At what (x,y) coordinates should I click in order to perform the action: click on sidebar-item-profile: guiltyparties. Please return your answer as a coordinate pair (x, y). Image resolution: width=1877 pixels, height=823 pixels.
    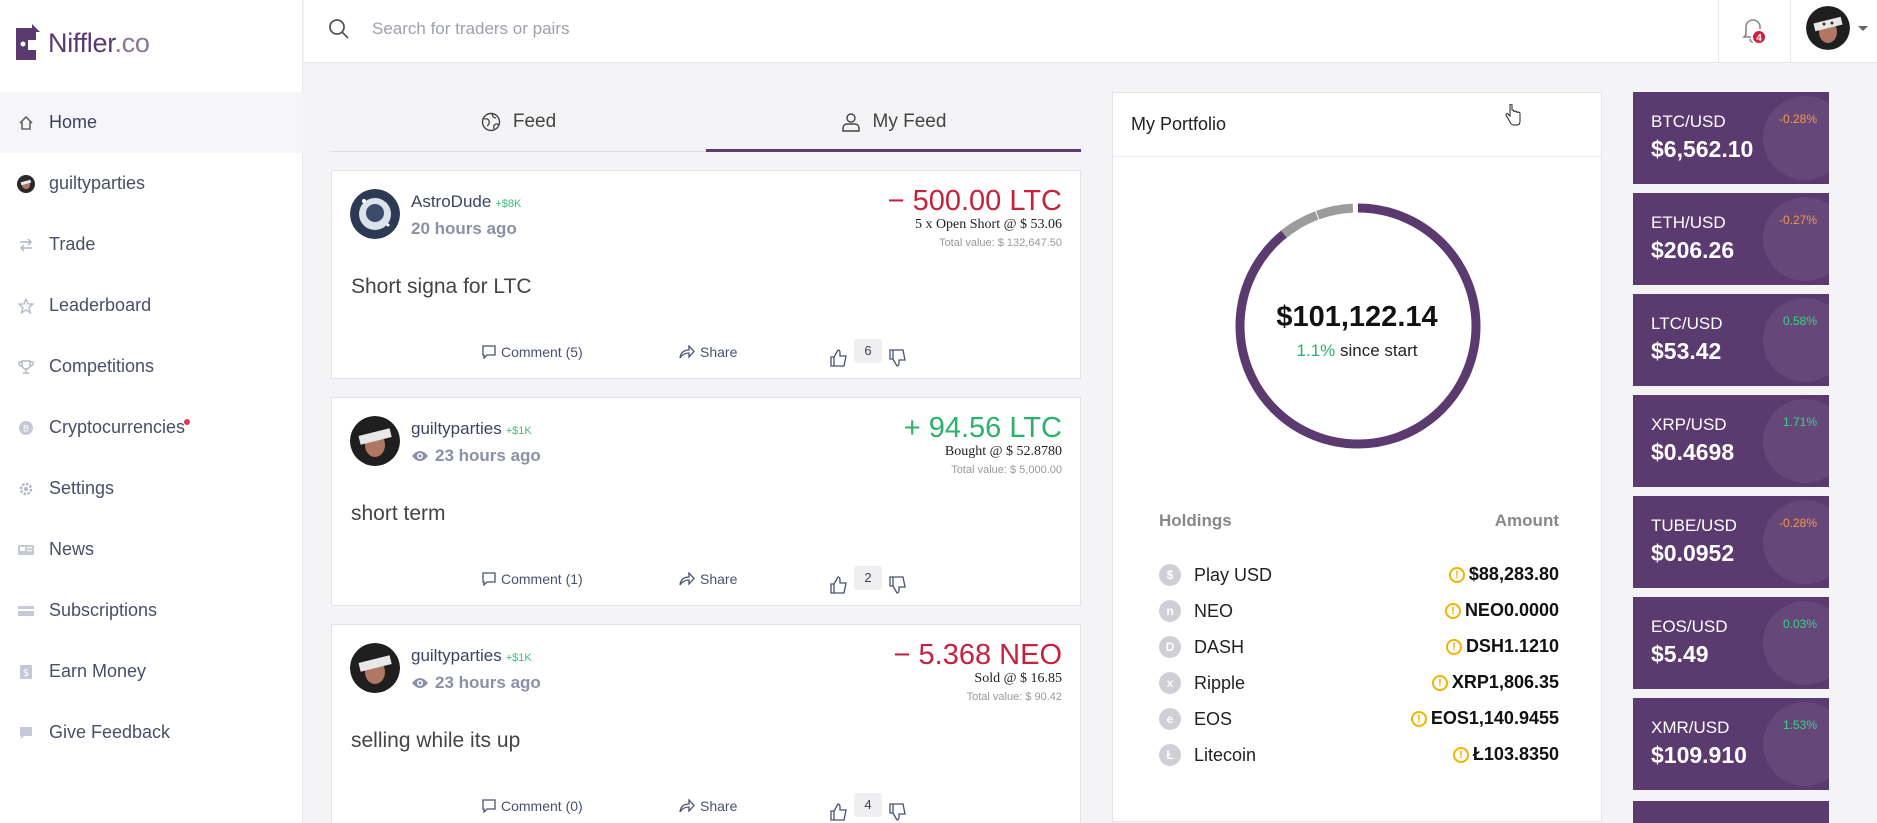
    Looking at the image, I should click on (151, 183).